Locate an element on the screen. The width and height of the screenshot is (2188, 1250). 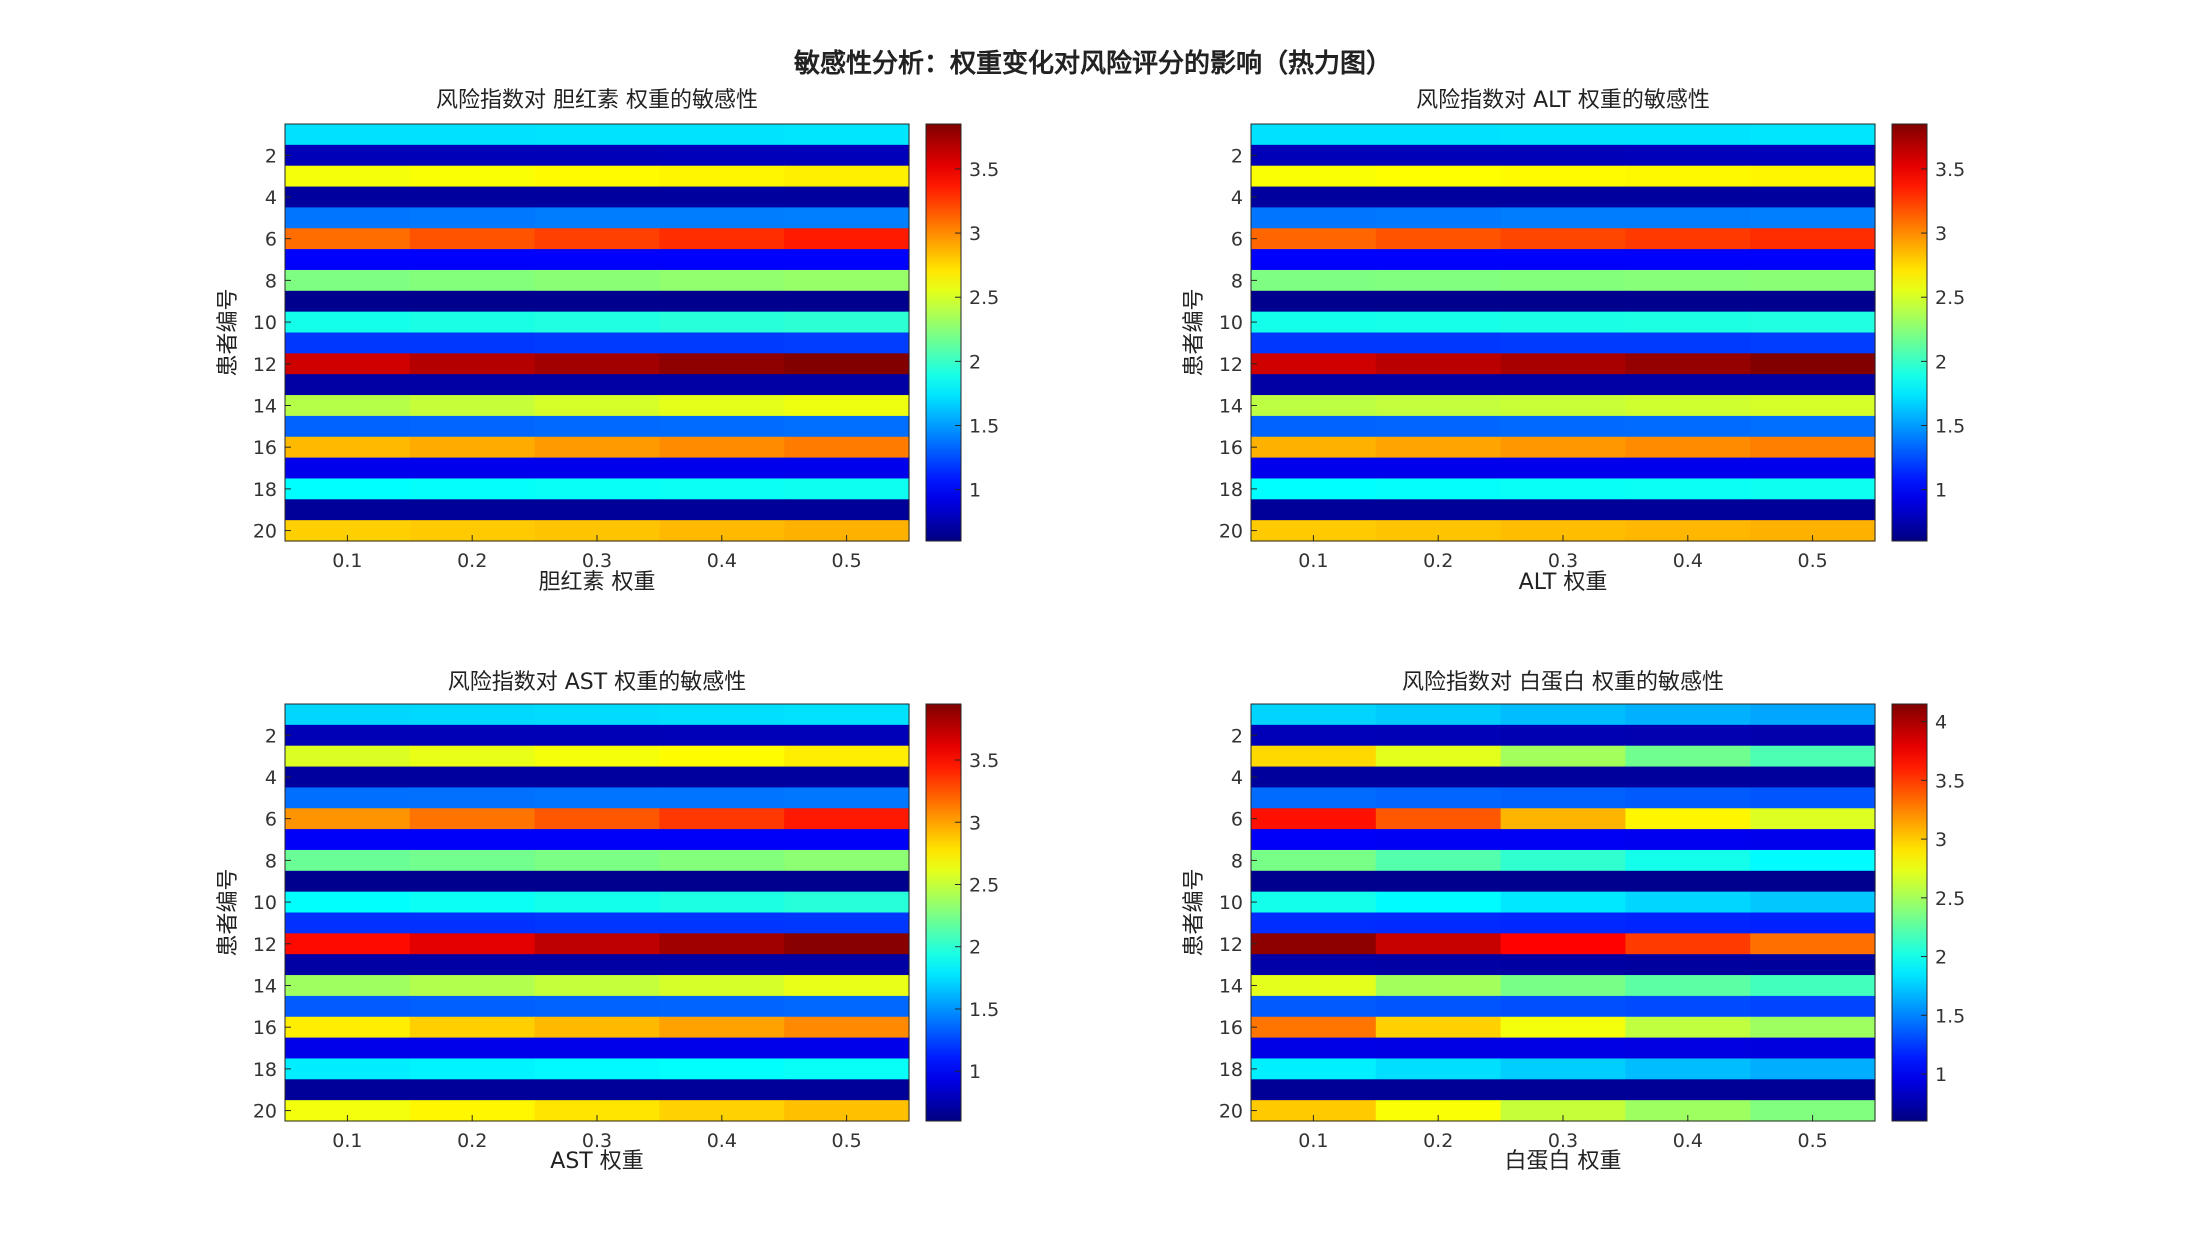
y-tick-label: 4 is located at coordinates (271, 778).